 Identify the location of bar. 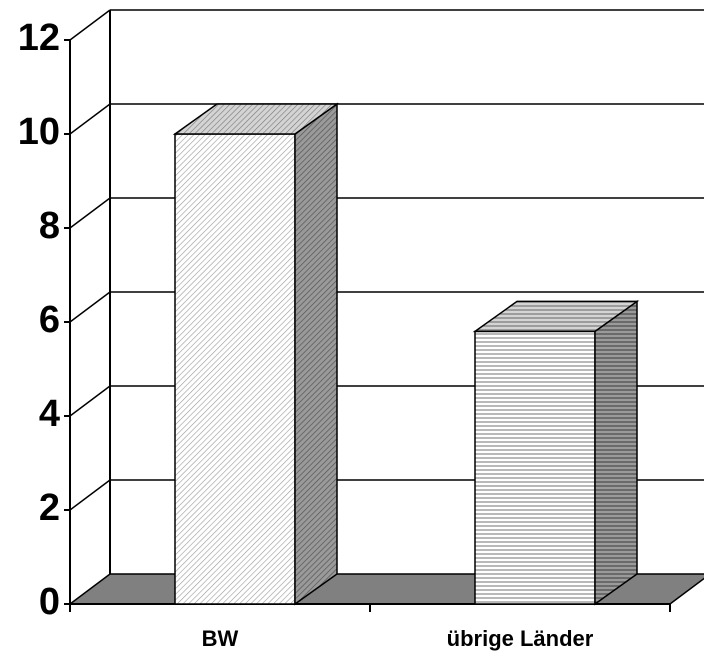
(556, 452).